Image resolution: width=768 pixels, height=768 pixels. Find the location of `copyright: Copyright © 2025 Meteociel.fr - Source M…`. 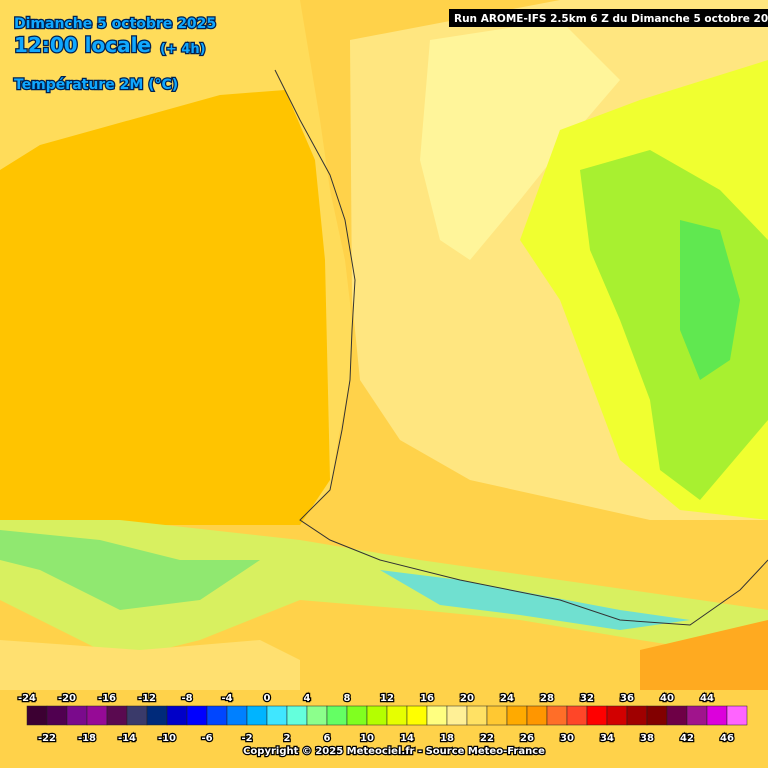

copyright: Copyright © 2025 Meteociel.fr - Source M… is located at coordinates (394, 751).